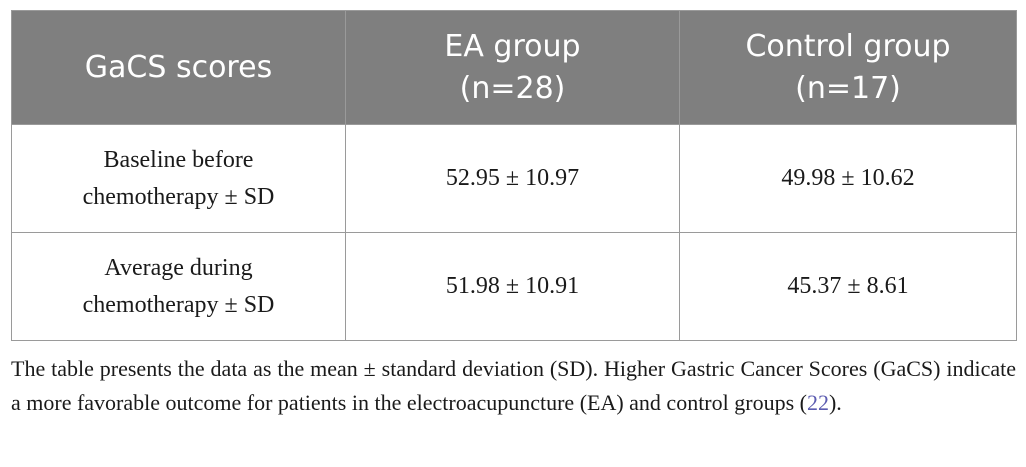  What do you see at coordinates (178, 159) in the screenshot?
I see `row-label-line1: Baseline before` at bounding box center [178, 159].